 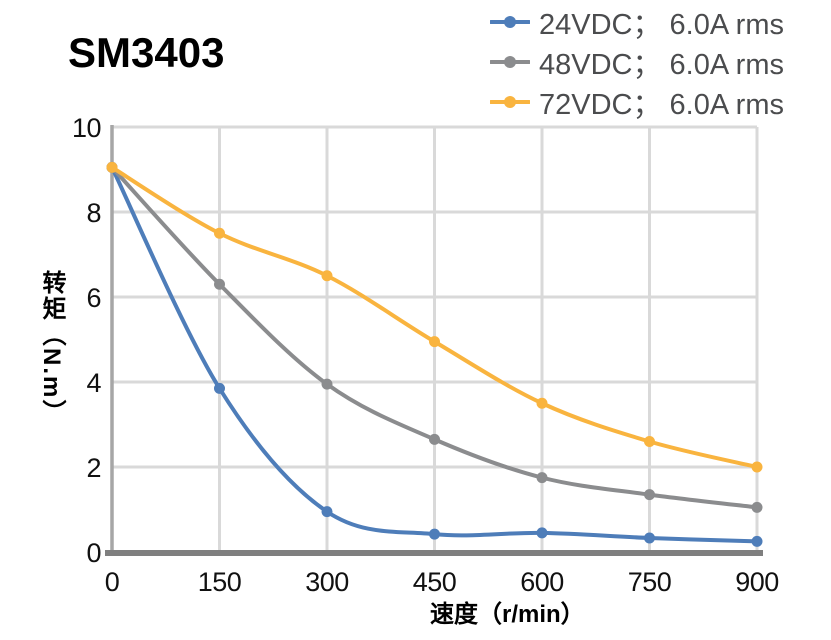 I want to click on y-tick-label: 8, so click(x=93, y=213).